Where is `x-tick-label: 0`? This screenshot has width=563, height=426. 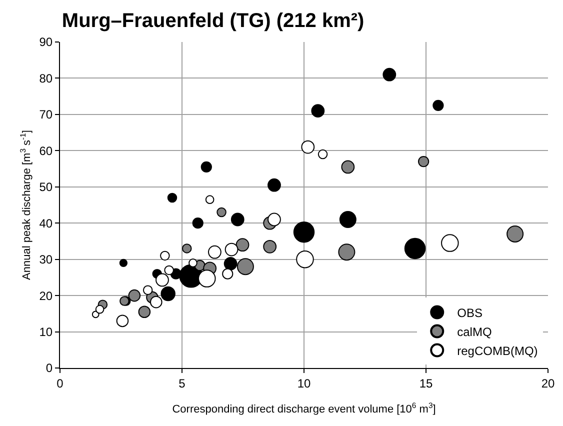
x-tick-label: 0 is located at coordinates (60, 383).